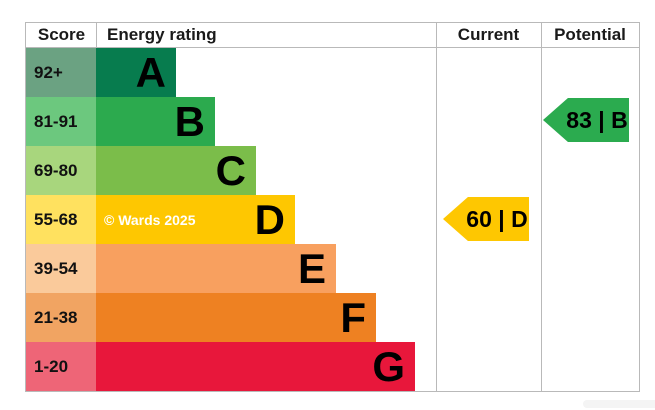  What do you see at coordinates (488, 34) in the screenshot?
I see `current-column-header: Current` at bounding box center [488, 34].